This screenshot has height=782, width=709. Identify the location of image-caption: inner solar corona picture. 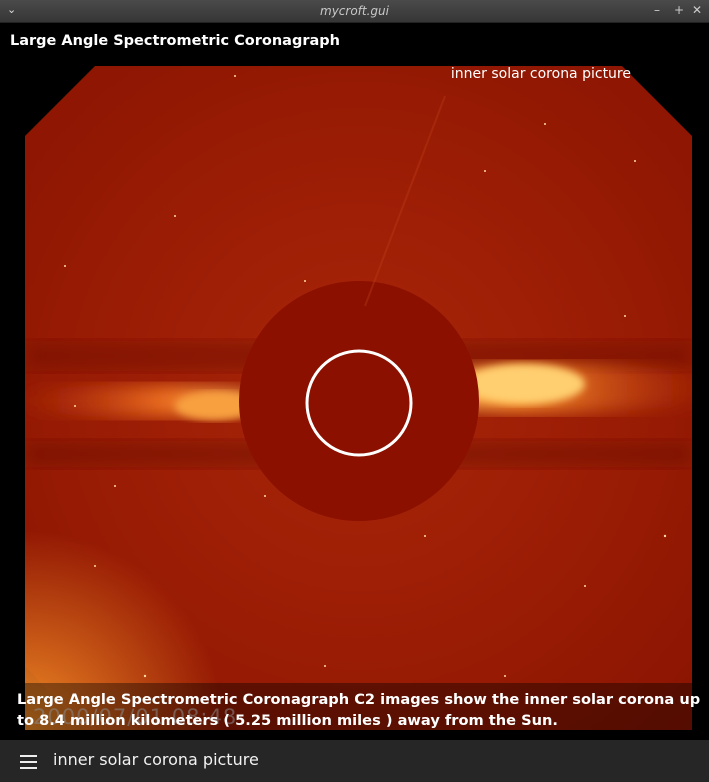
(540, 74).